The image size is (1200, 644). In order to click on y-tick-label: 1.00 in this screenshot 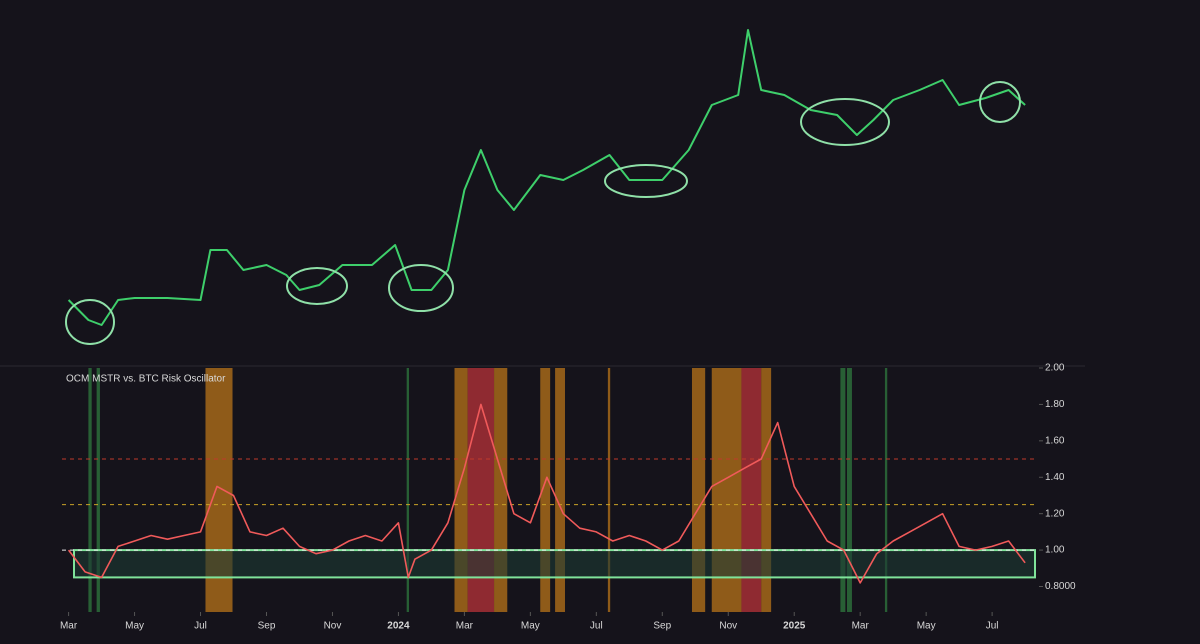, I will do `click(1055, 550)`.